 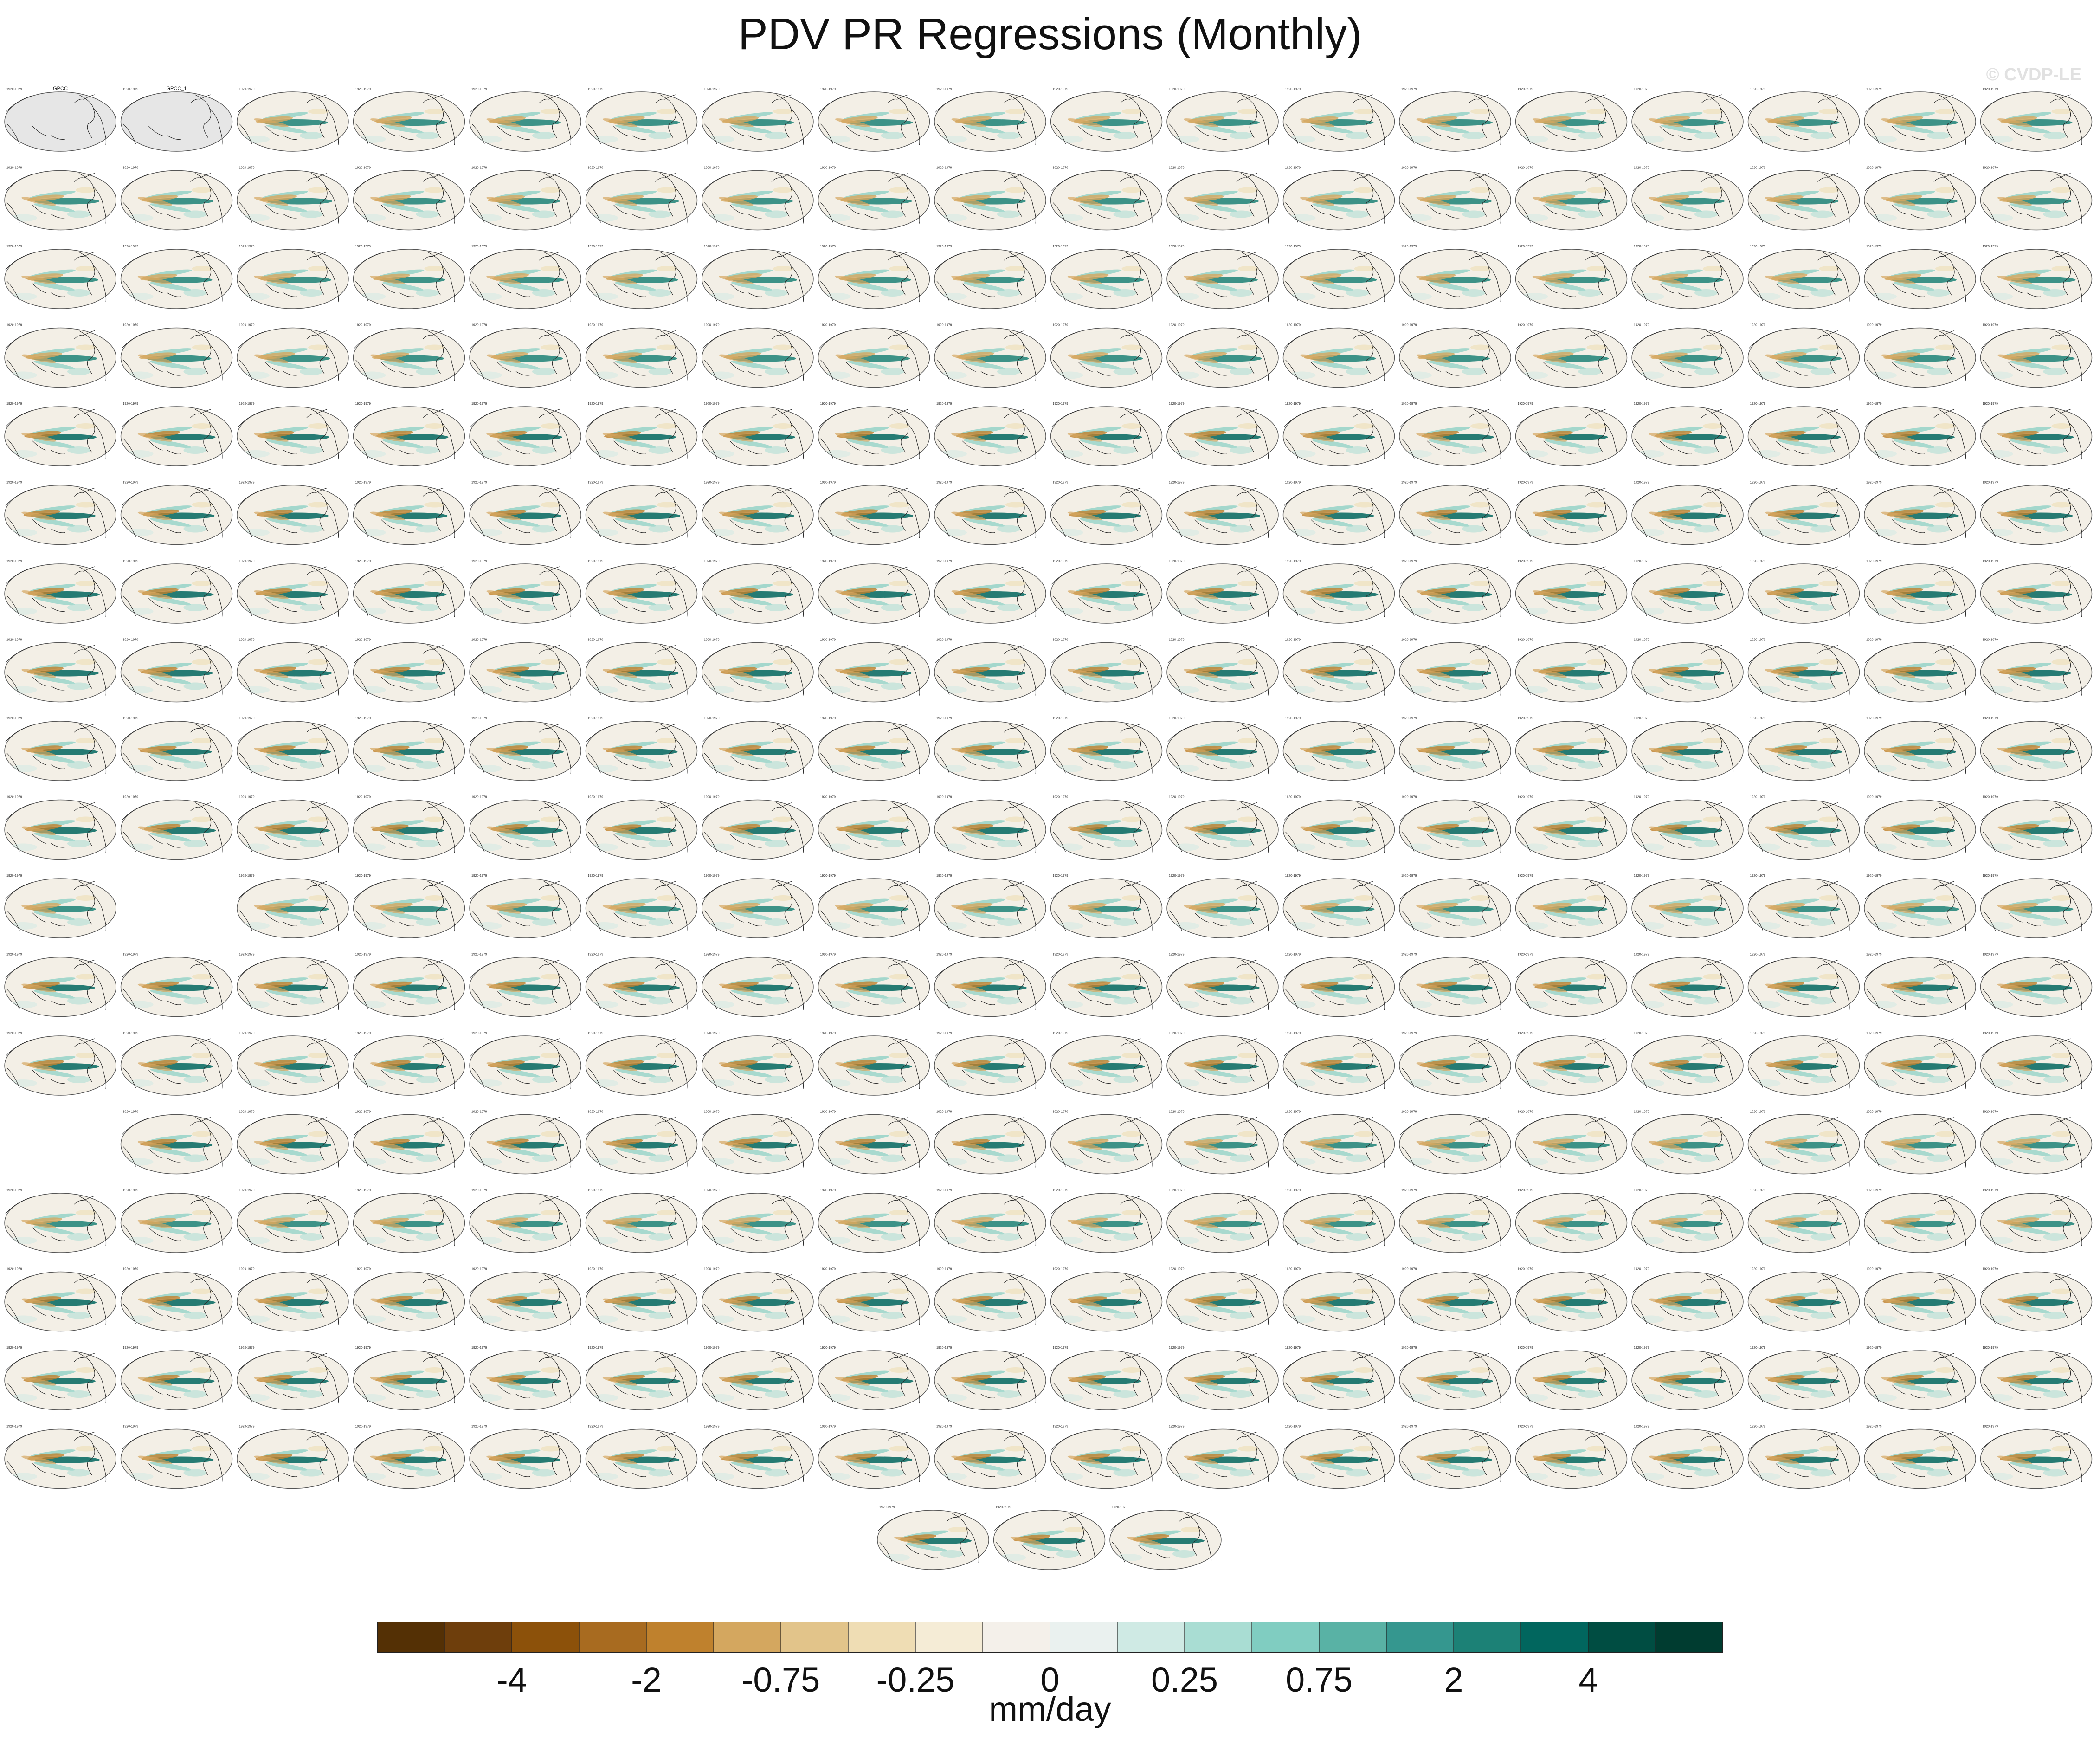 What do you see at coordinates (1320, 1680) in the screenshot?
I see `colorbar-tick-label: 0.75` at bounding box center [1320, 1680].